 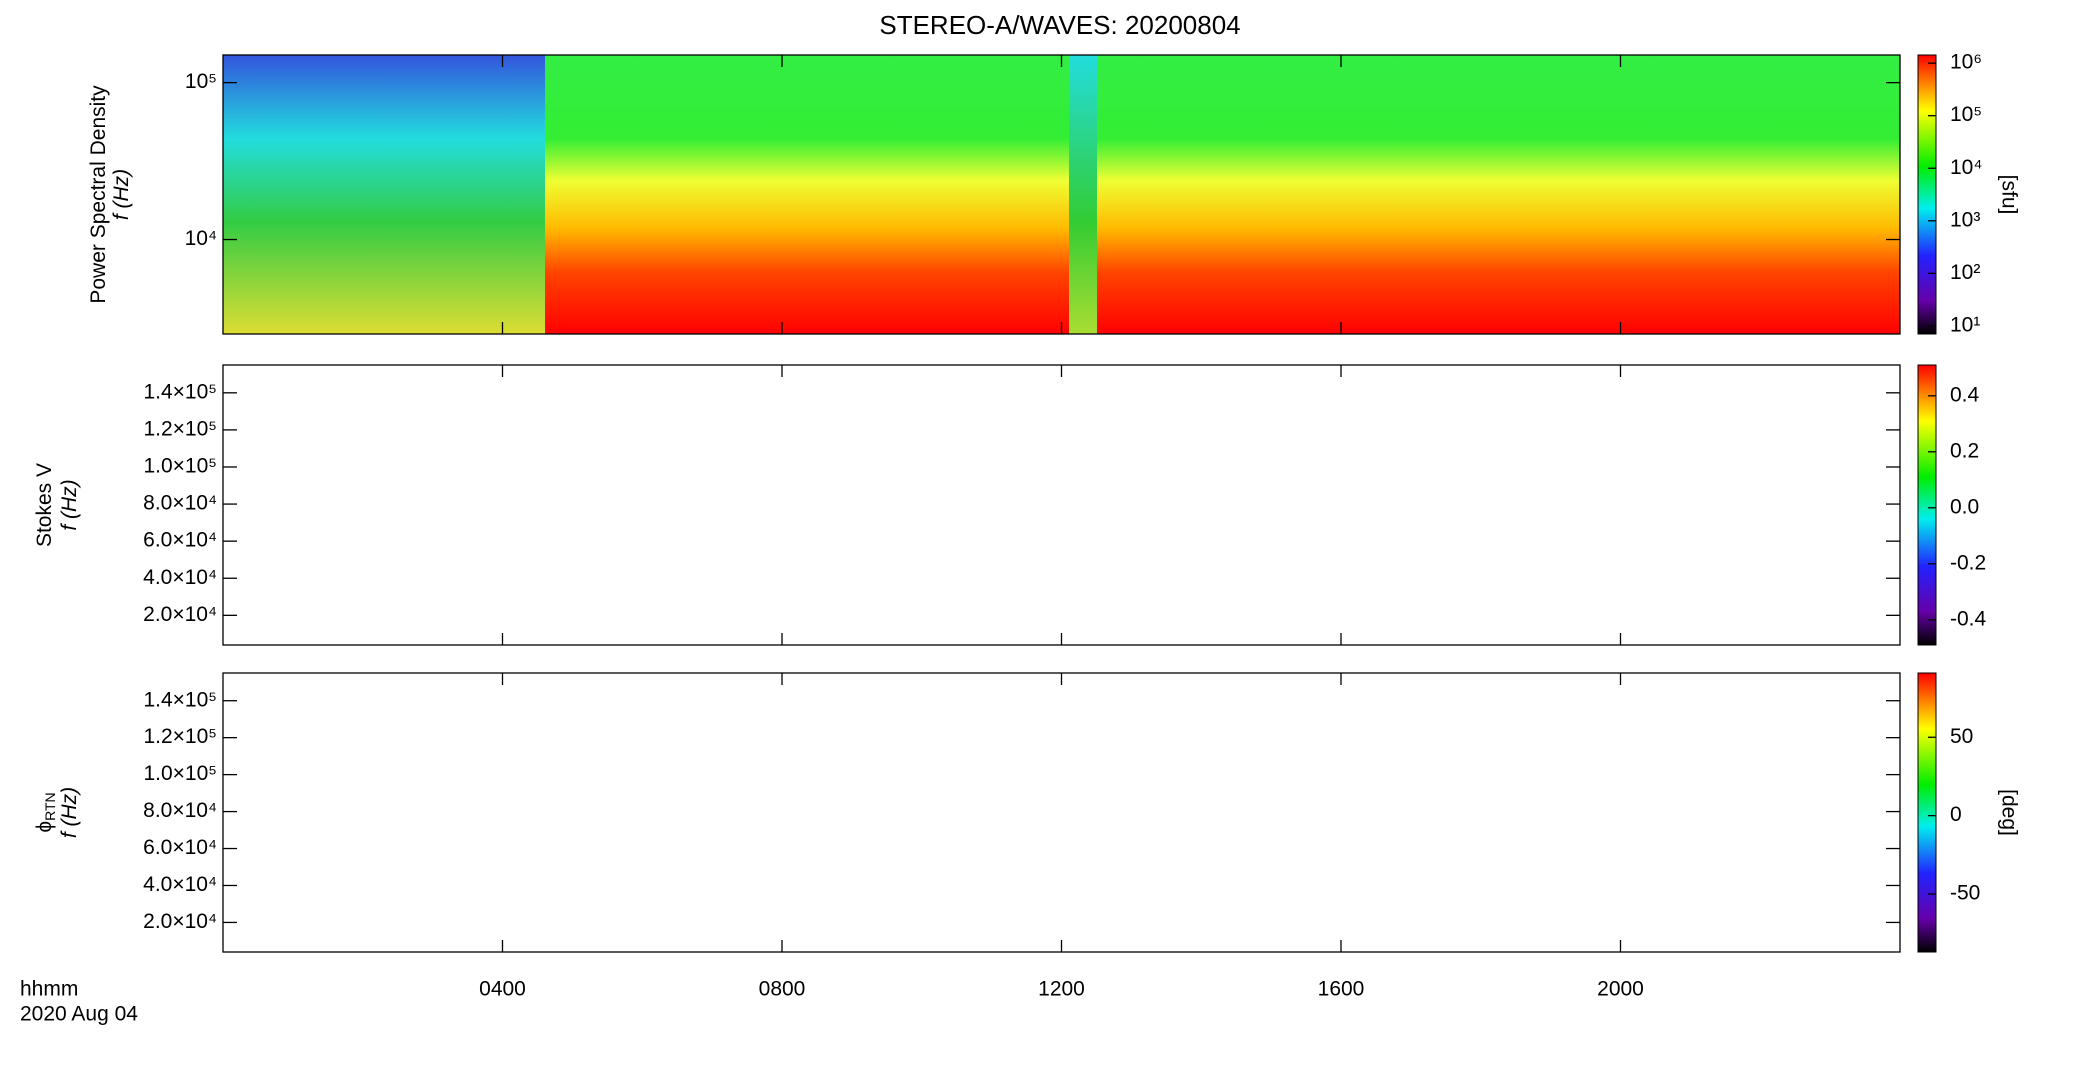 I want to click on y-tick-label: 10⁴, so click(x=201, y=238).